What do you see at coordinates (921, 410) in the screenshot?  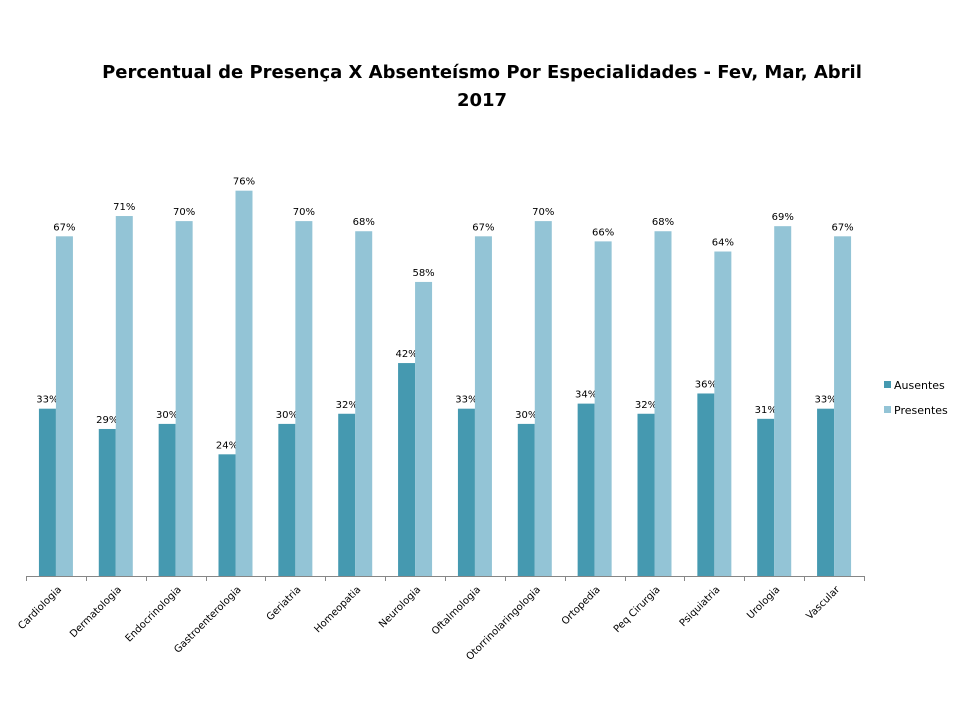 I see `legend-label-presentes: Presentes` at bounding box center [921, 410].